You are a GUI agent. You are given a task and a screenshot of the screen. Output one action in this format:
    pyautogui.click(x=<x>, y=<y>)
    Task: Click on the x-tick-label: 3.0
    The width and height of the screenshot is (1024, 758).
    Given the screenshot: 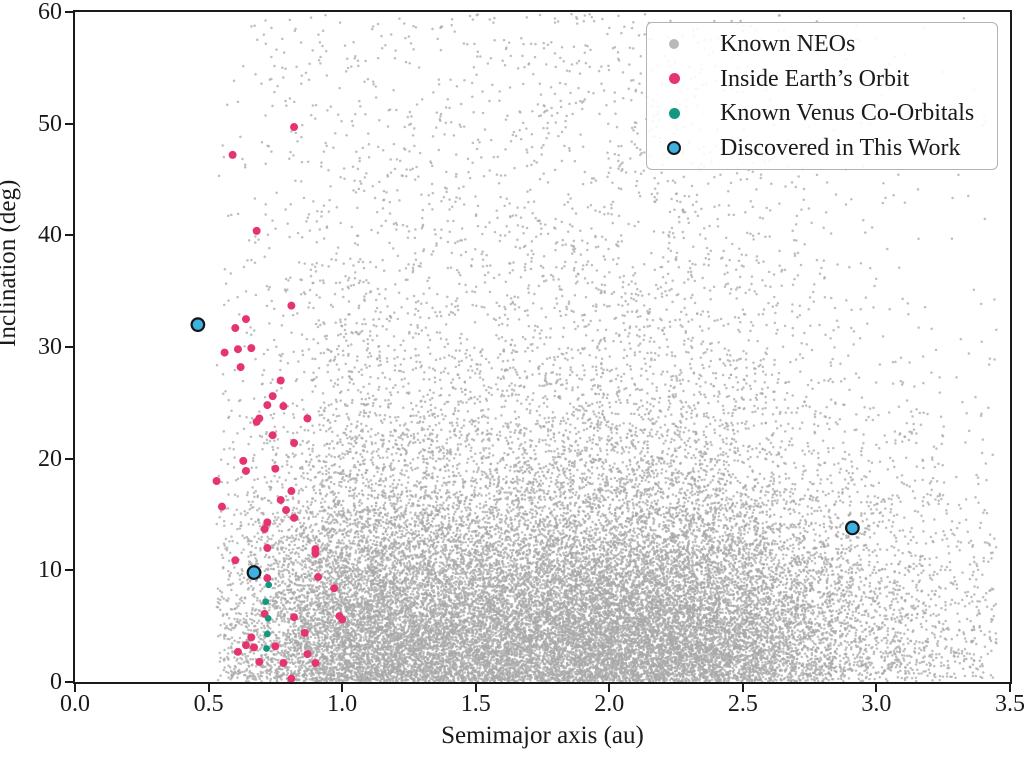 What is the action you would take?
    pyautogui.click(x=876, y=704)
    